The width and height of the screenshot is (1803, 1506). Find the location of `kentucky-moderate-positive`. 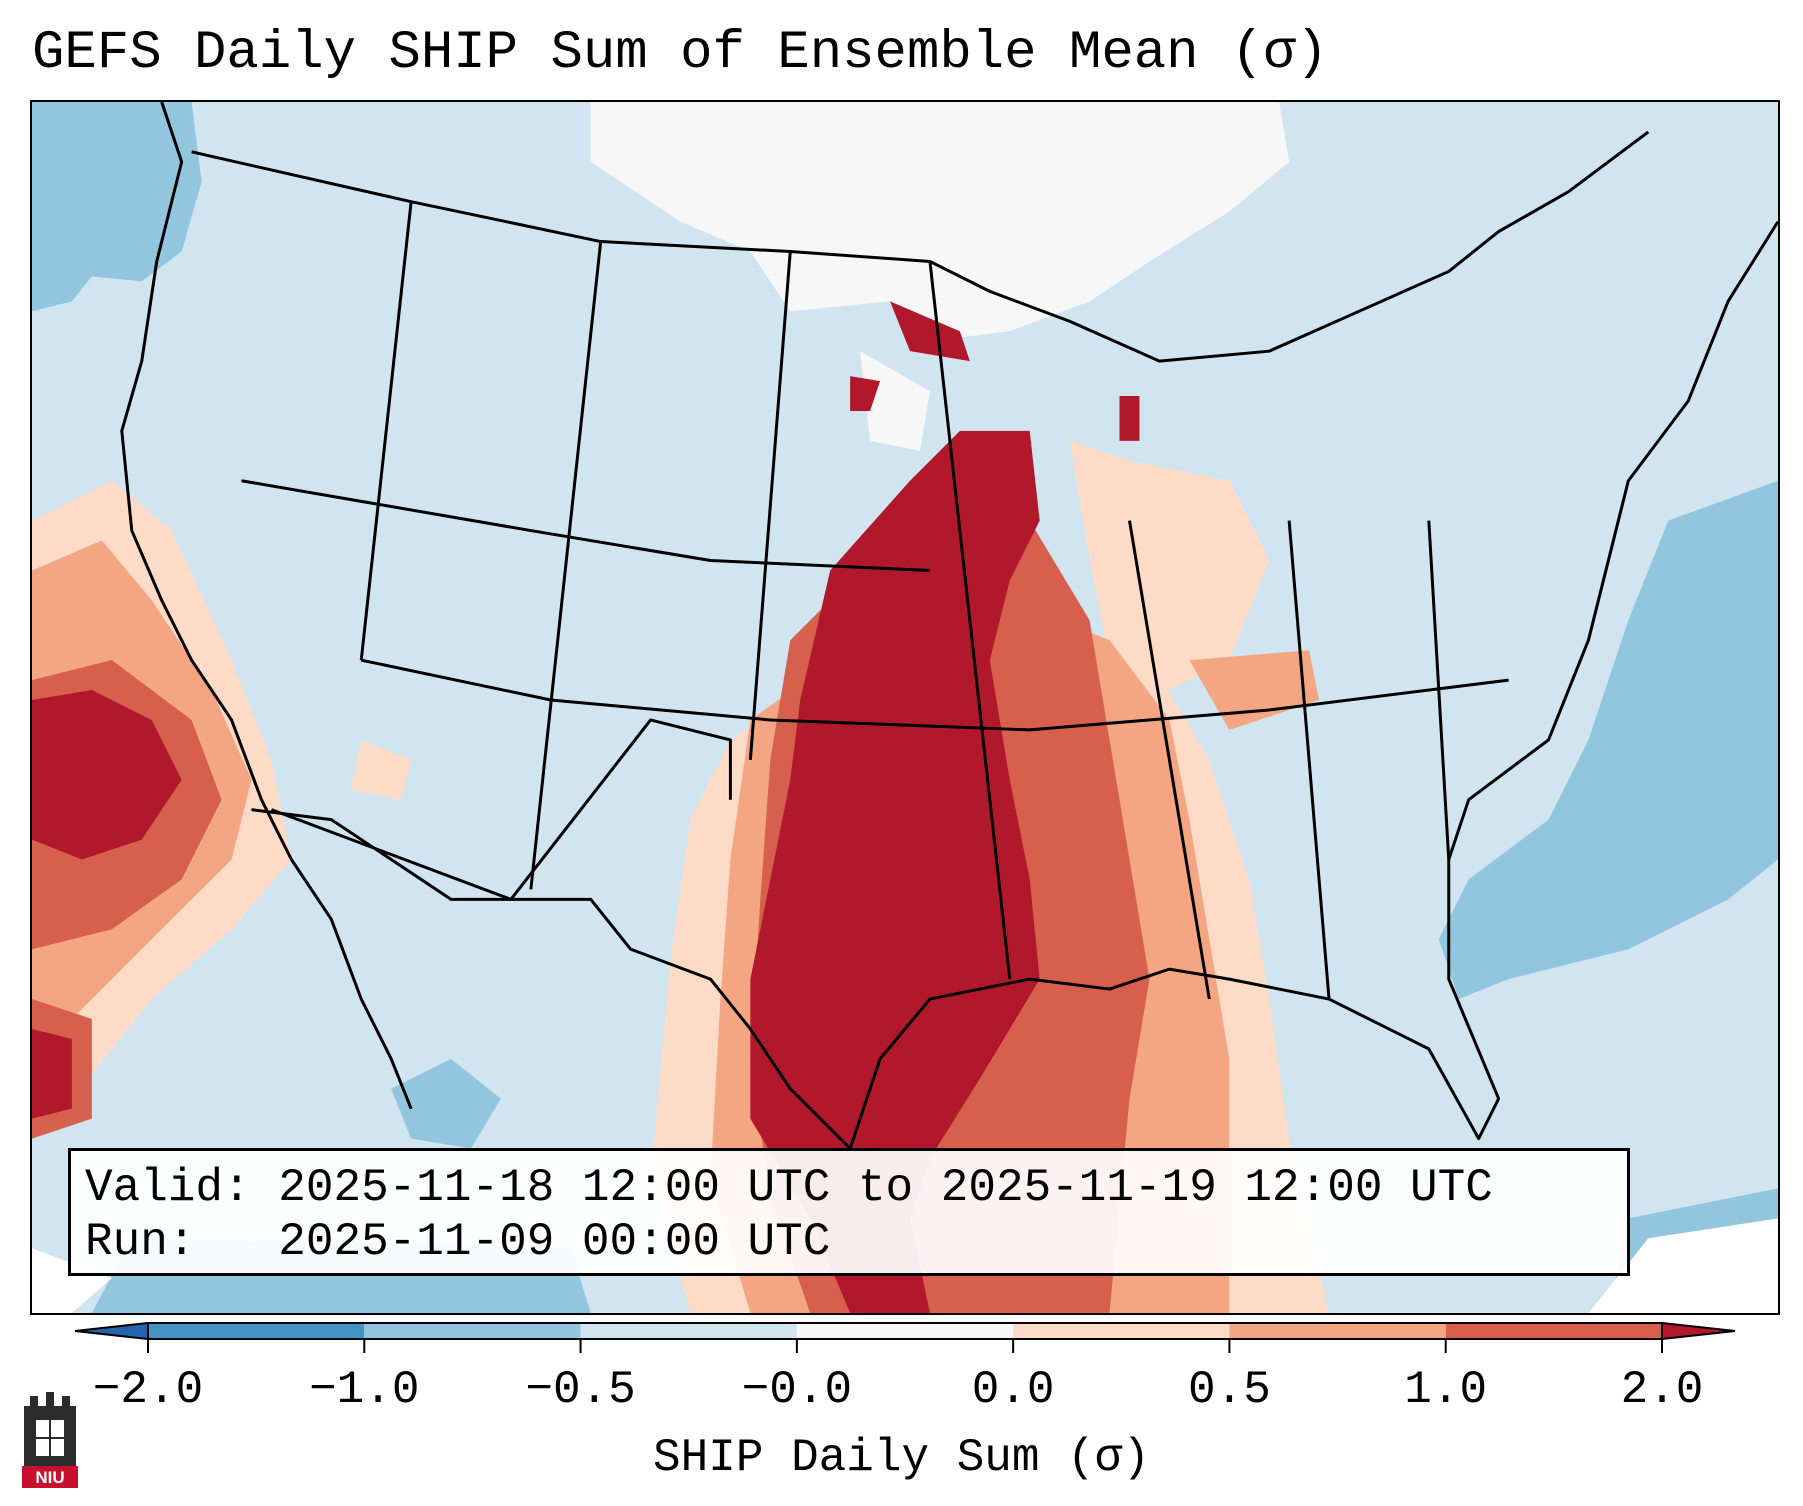

kentucky-moderate-positive is located at coordinates (1254, 690).